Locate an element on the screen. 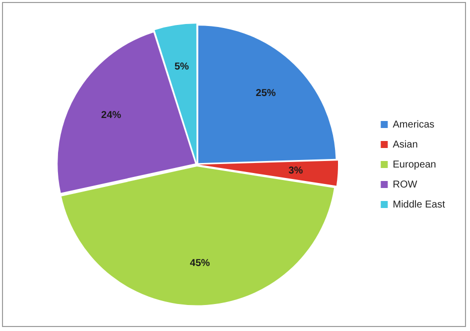  legend-label: Middle East is located at coordinates (419, 204).